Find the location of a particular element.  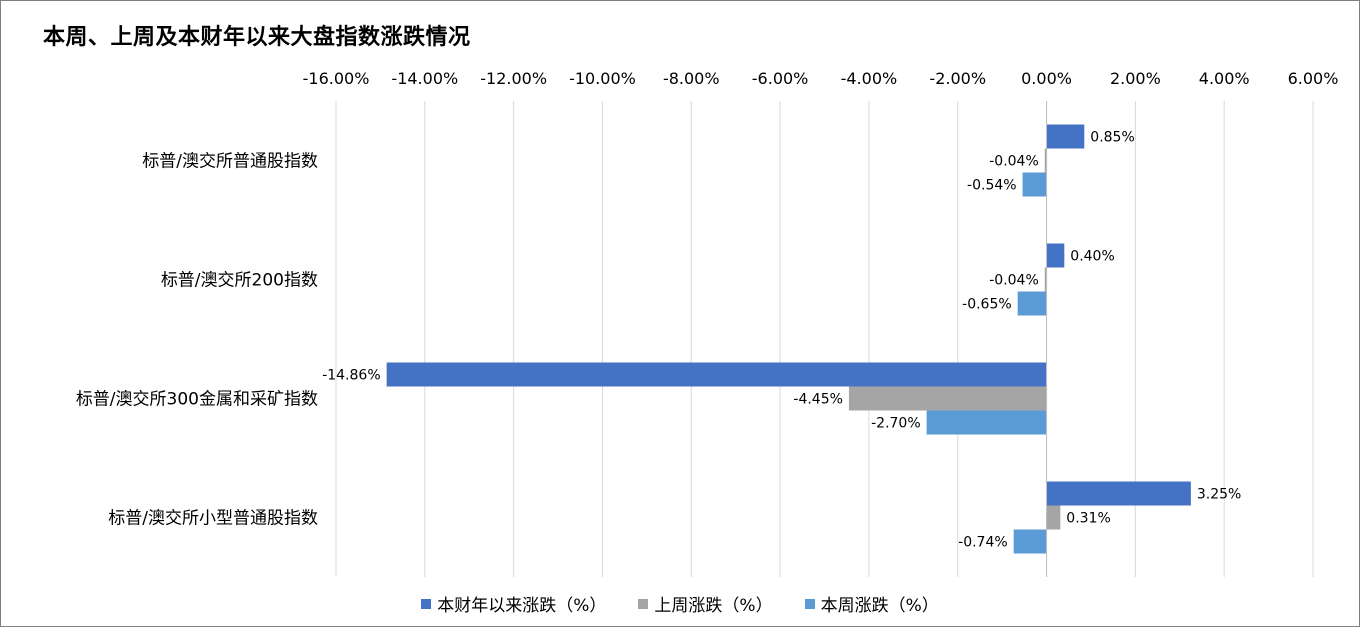

data-label: -0.74% is located at coordinates (983, 543).